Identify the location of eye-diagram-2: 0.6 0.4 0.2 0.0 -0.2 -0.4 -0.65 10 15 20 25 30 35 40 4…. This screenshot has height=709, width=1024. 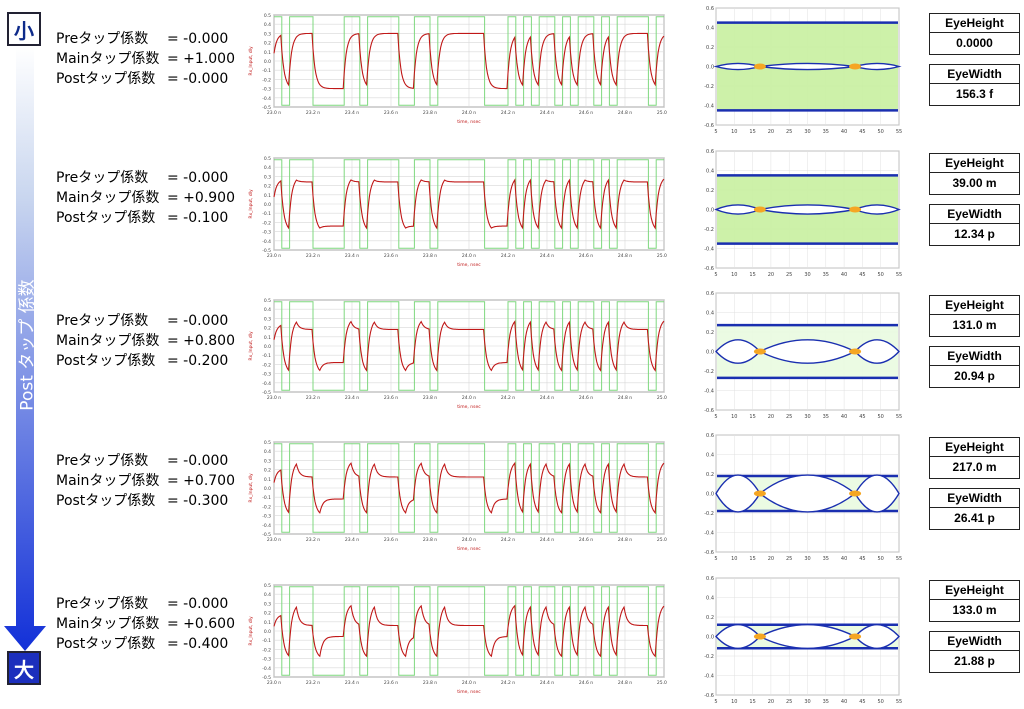
(803, 213).